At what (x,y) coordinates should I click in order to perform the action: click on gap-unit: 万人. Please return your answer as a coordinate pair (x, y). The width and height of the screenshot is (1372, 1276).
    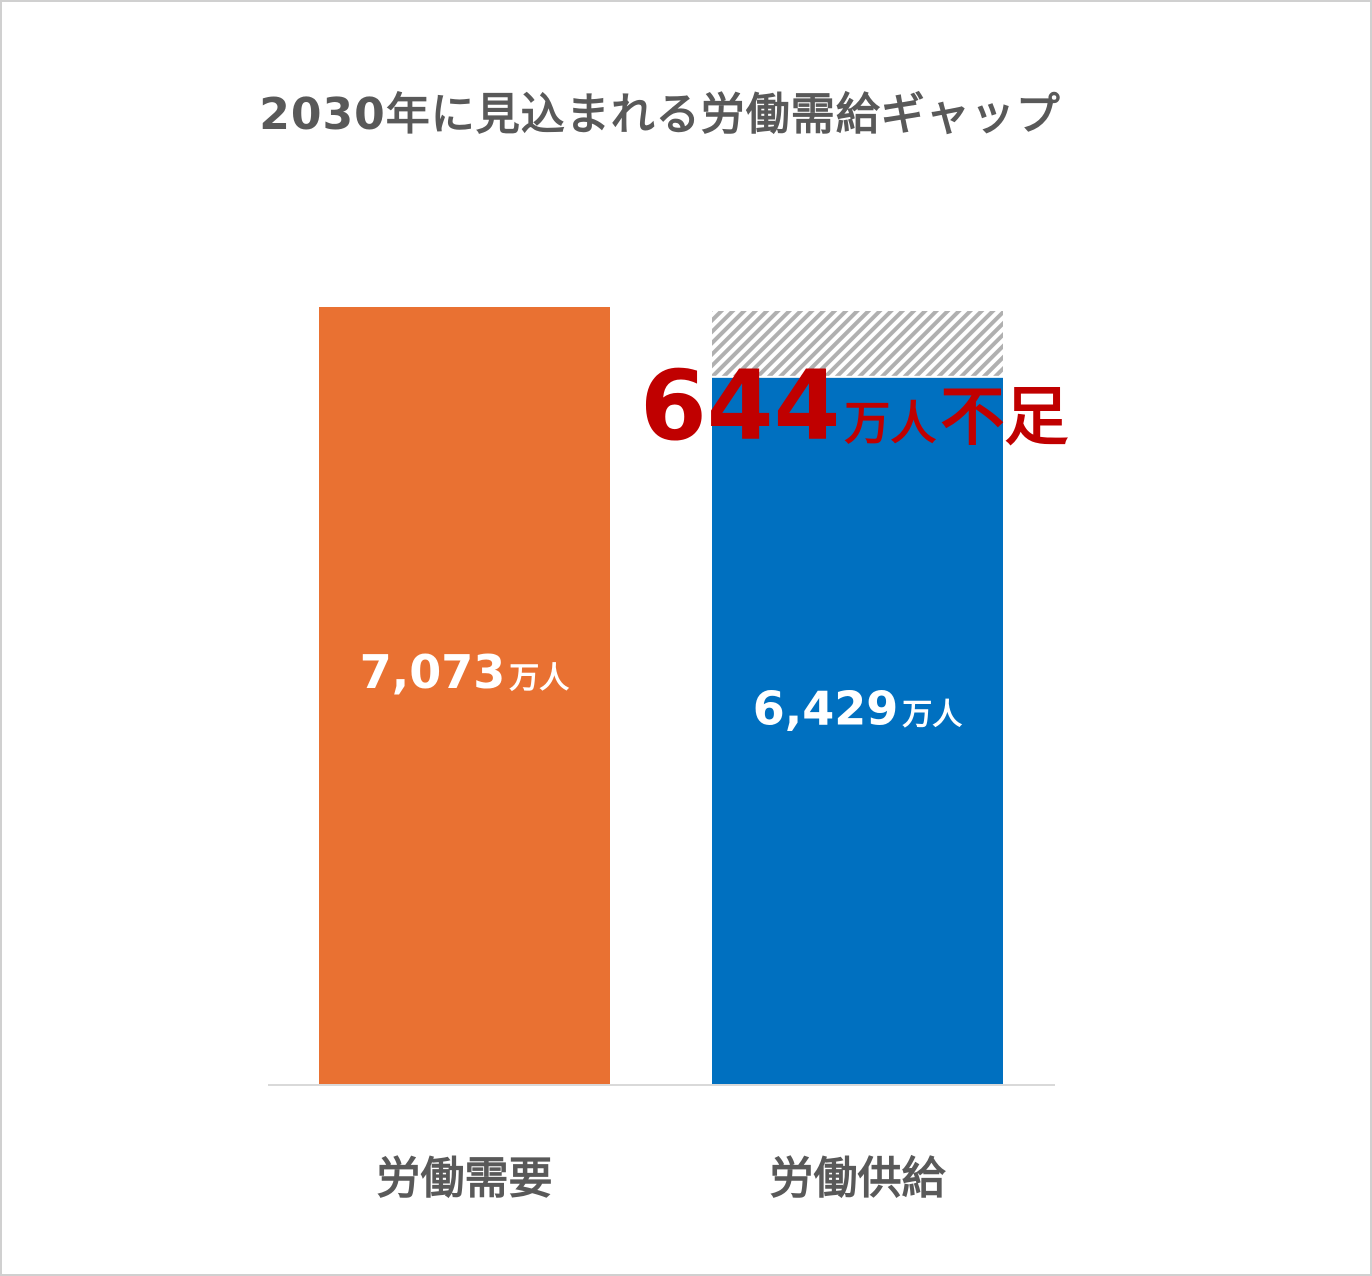
    Looking at the image, I should click on (890, 423).